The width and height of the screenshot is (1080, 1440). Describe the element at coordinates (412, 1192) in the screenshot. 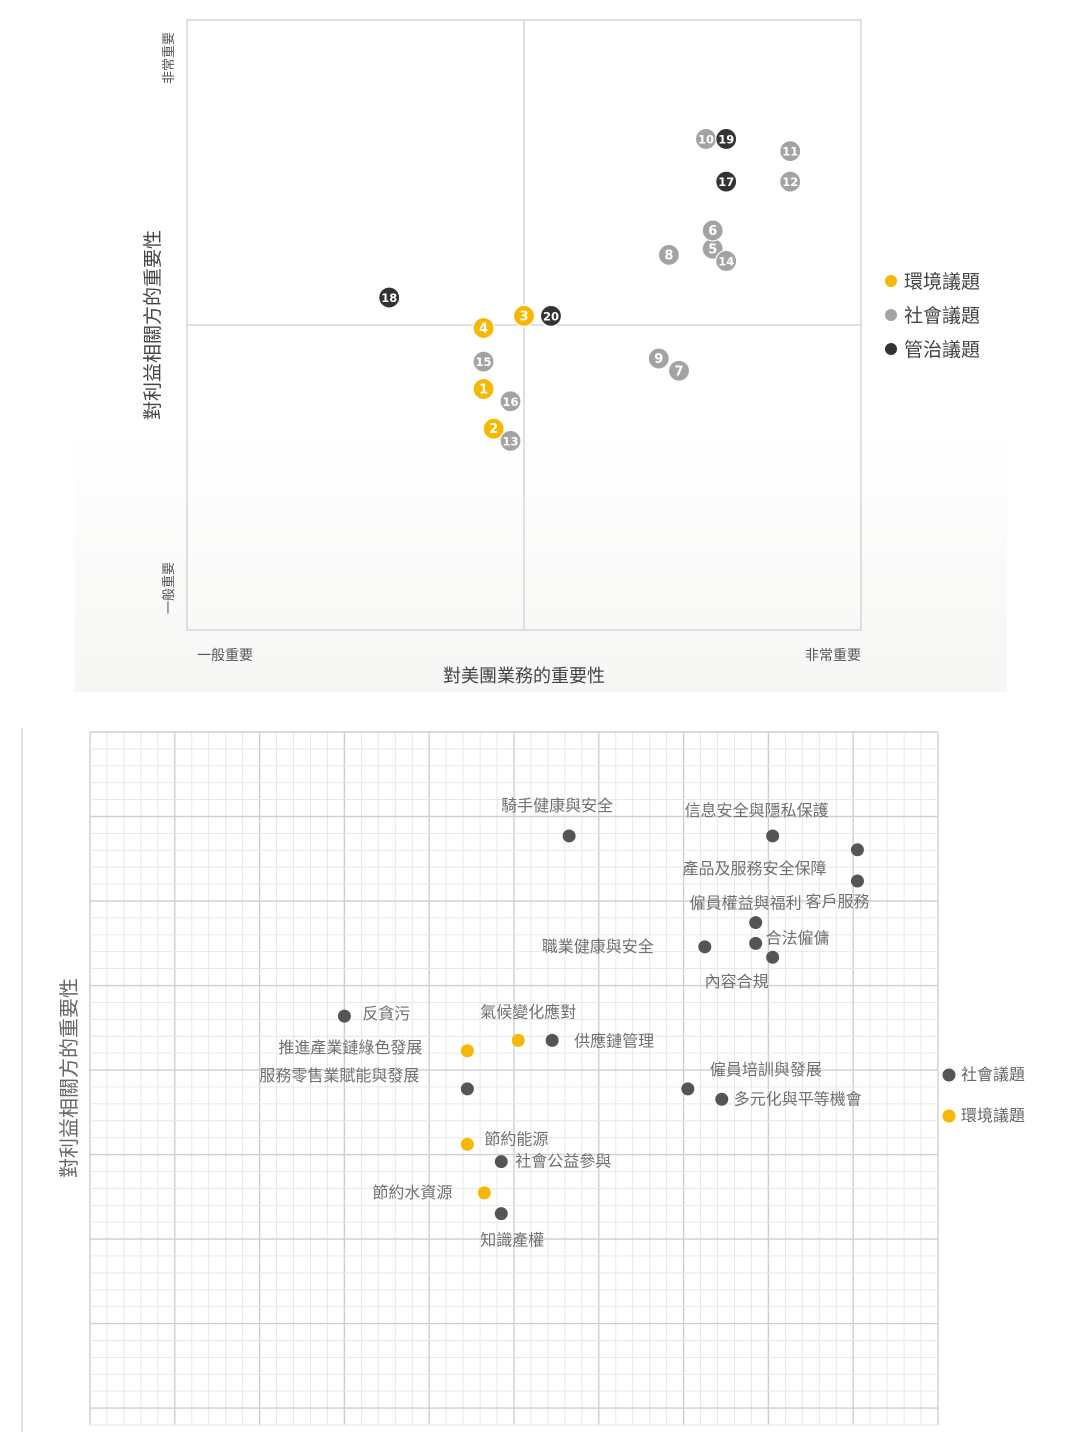

I see `chart-2-point-label: 節約水資源` at that location.